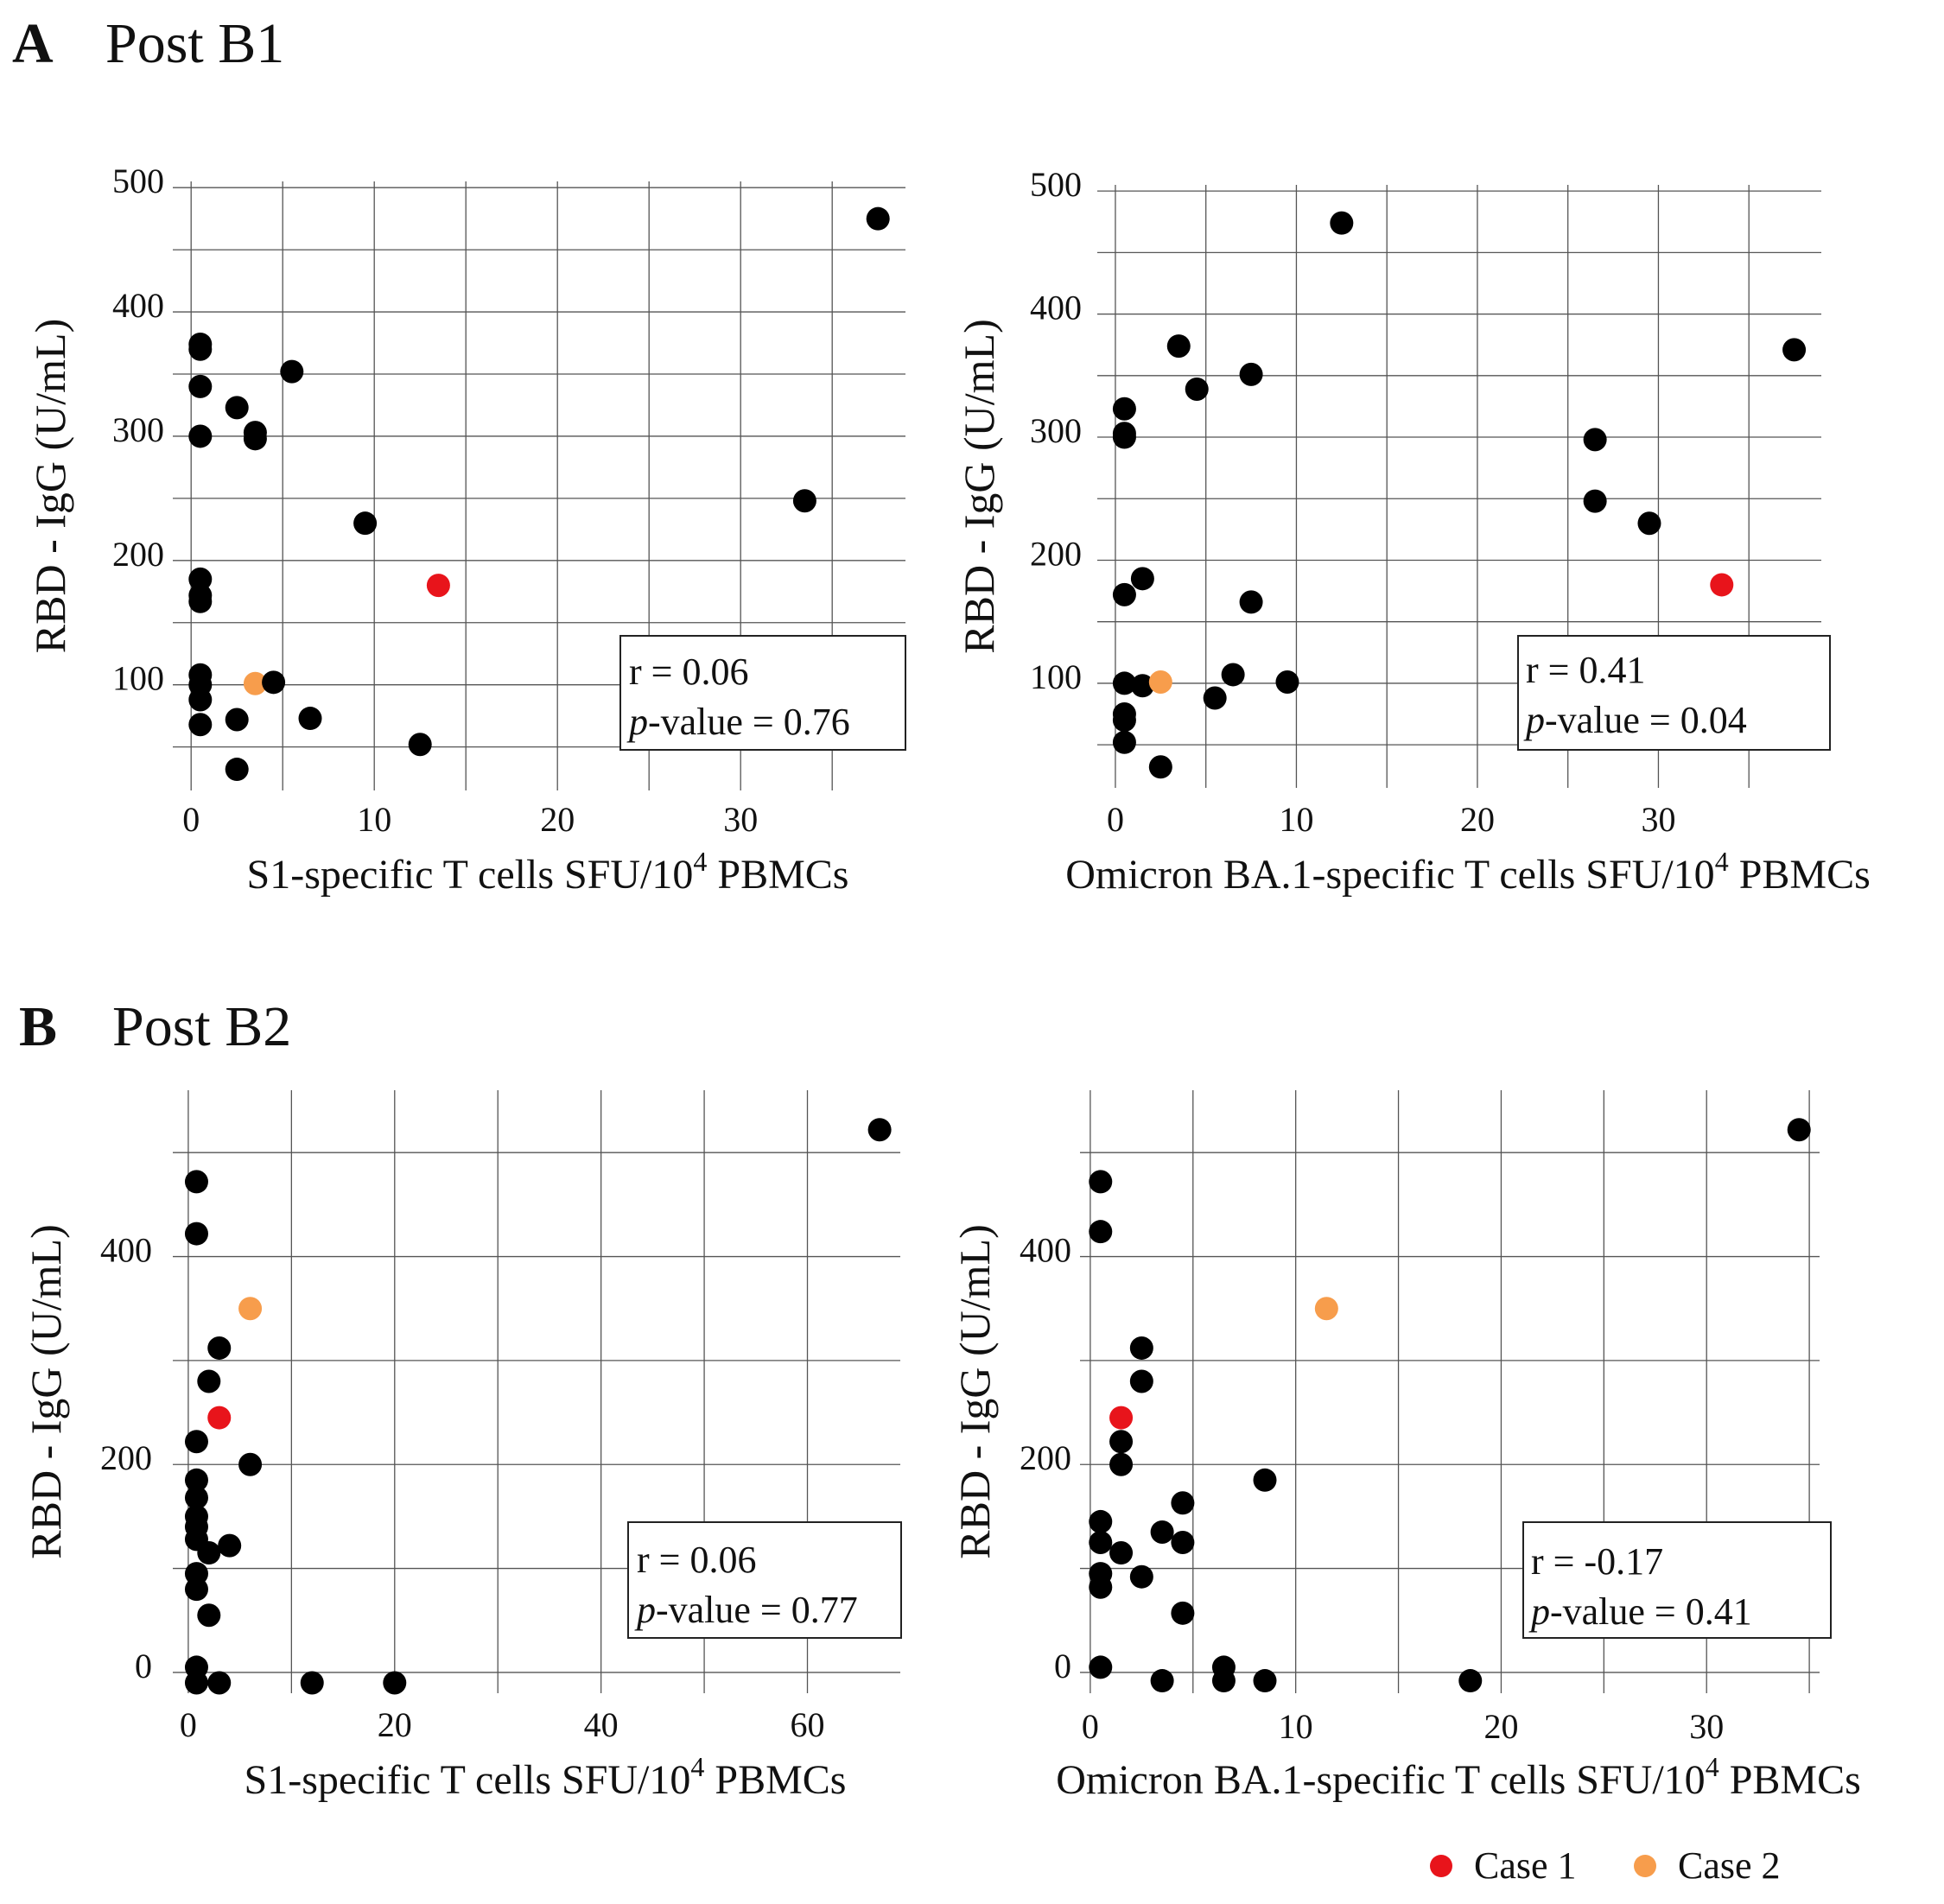 Image resolution: width=1944 pixels, height=1904 pixels. Describe the element at coordinates (138, 181) in the screenshot. I see `y-tick-label: 500` at that location.